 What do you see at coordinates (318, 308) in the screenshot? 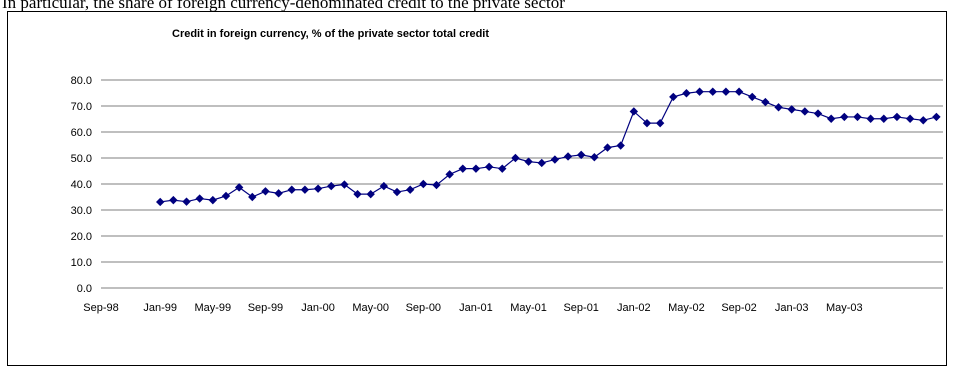
I see `x-tick-label: Jan-00` at bounding box center [318, 308].